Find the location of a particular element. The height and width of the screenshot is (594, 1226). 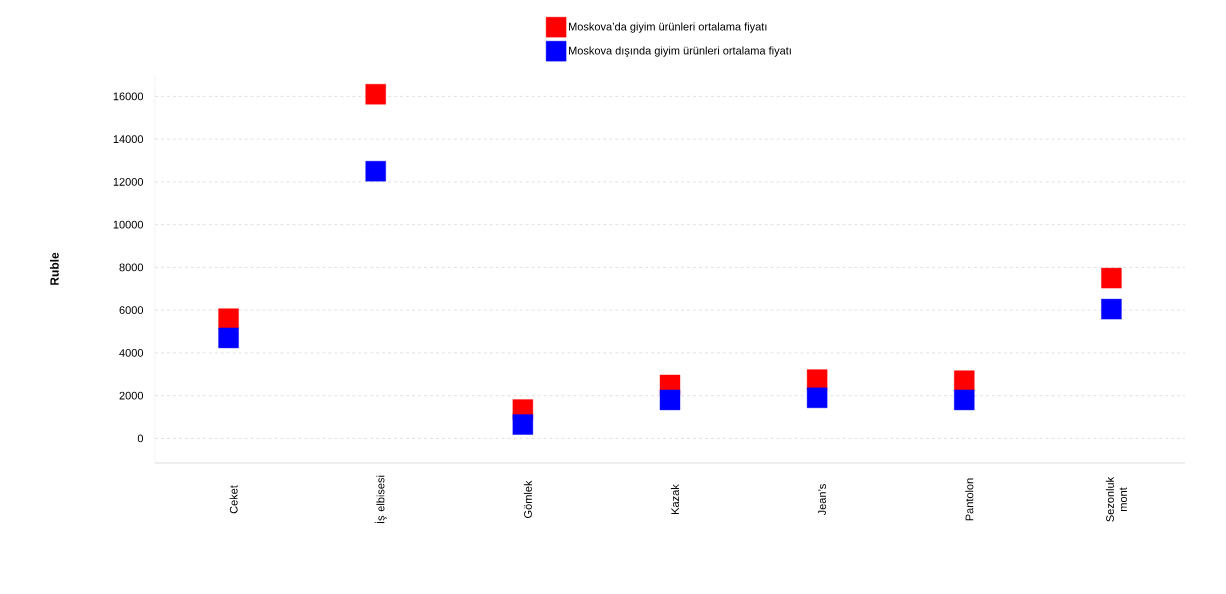

y-tick-label: 12000 is located at coordinates (128, 181).